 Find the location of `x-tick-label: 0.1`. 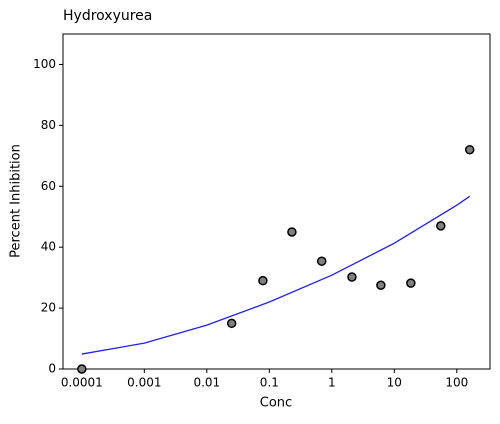

x-tick-label: 0.1 is located at coordinates (269, 383).